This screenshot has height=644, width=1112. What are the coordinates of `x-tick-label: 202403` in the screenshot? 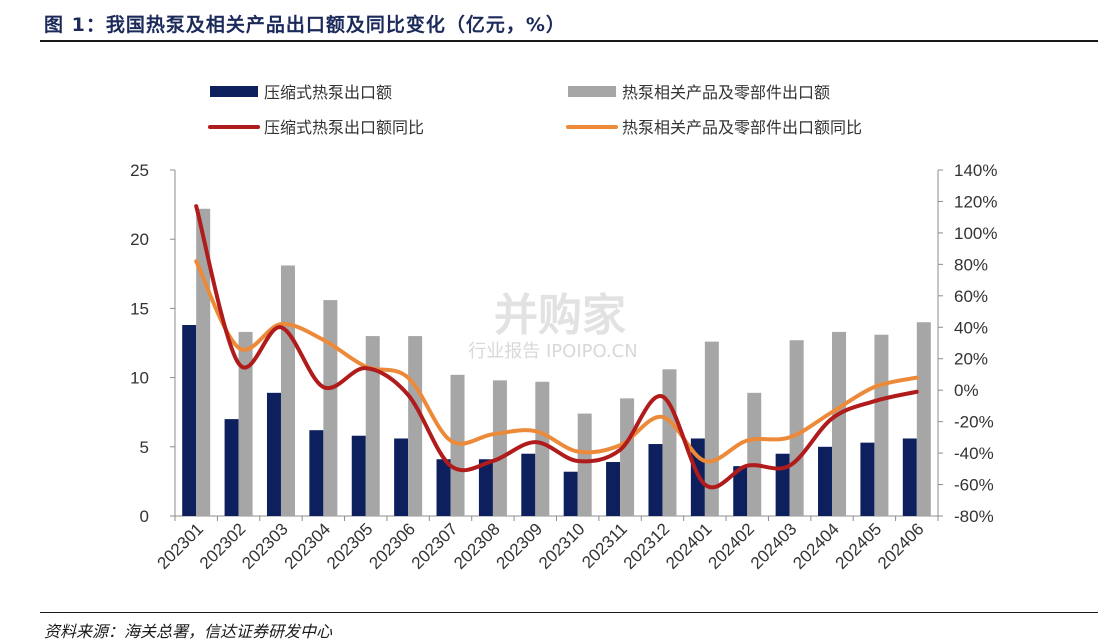 It's located at (774, 546).